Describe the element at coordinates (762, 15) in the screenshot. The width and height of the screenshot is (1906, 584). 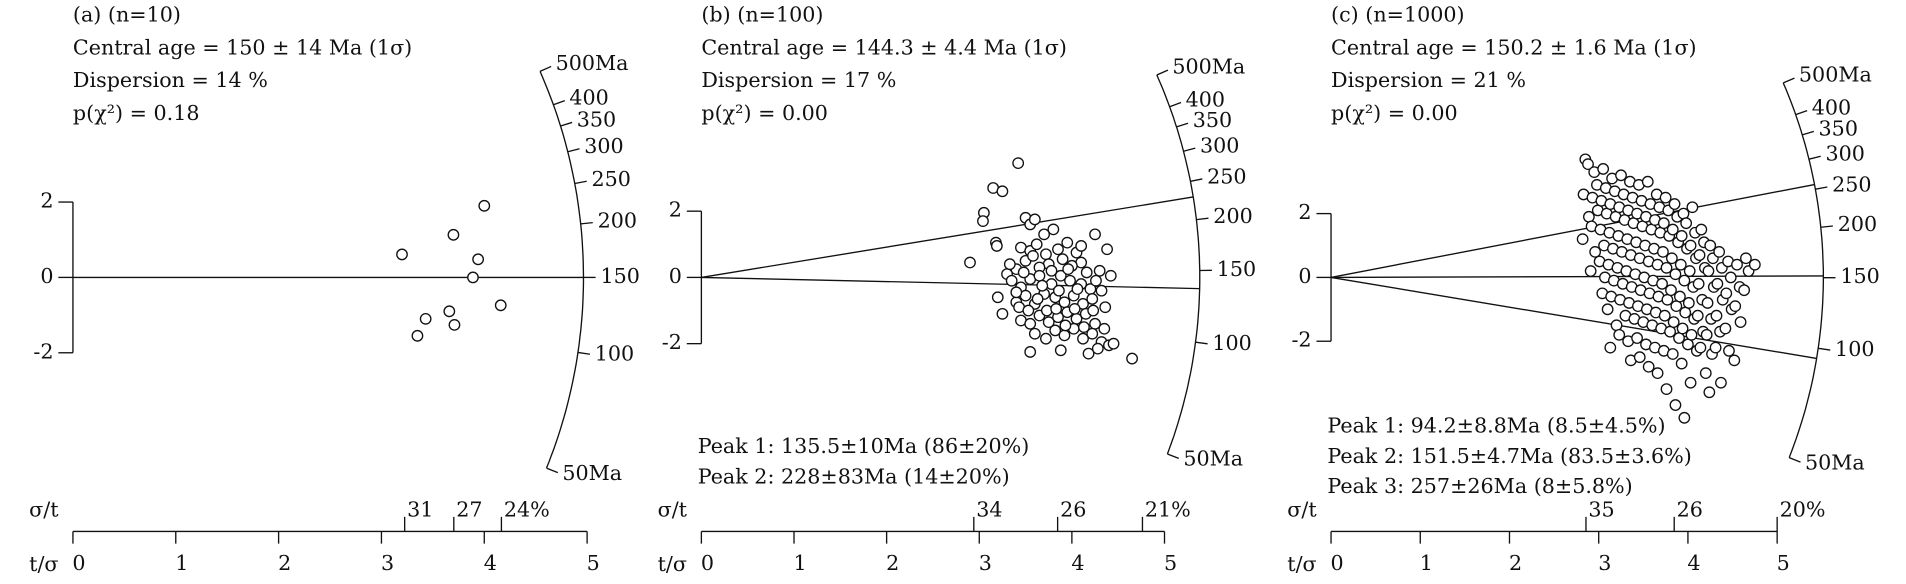
I see `panel-title: (b) (n=100)` at that location.